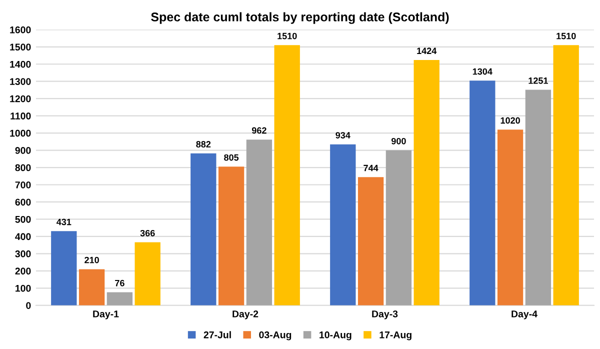 This screenshot has height=349, width=600. What do you see at coordinates (343, 135) in the screenshot?
I see `data-label: 934` at bounding box center [343, 135].